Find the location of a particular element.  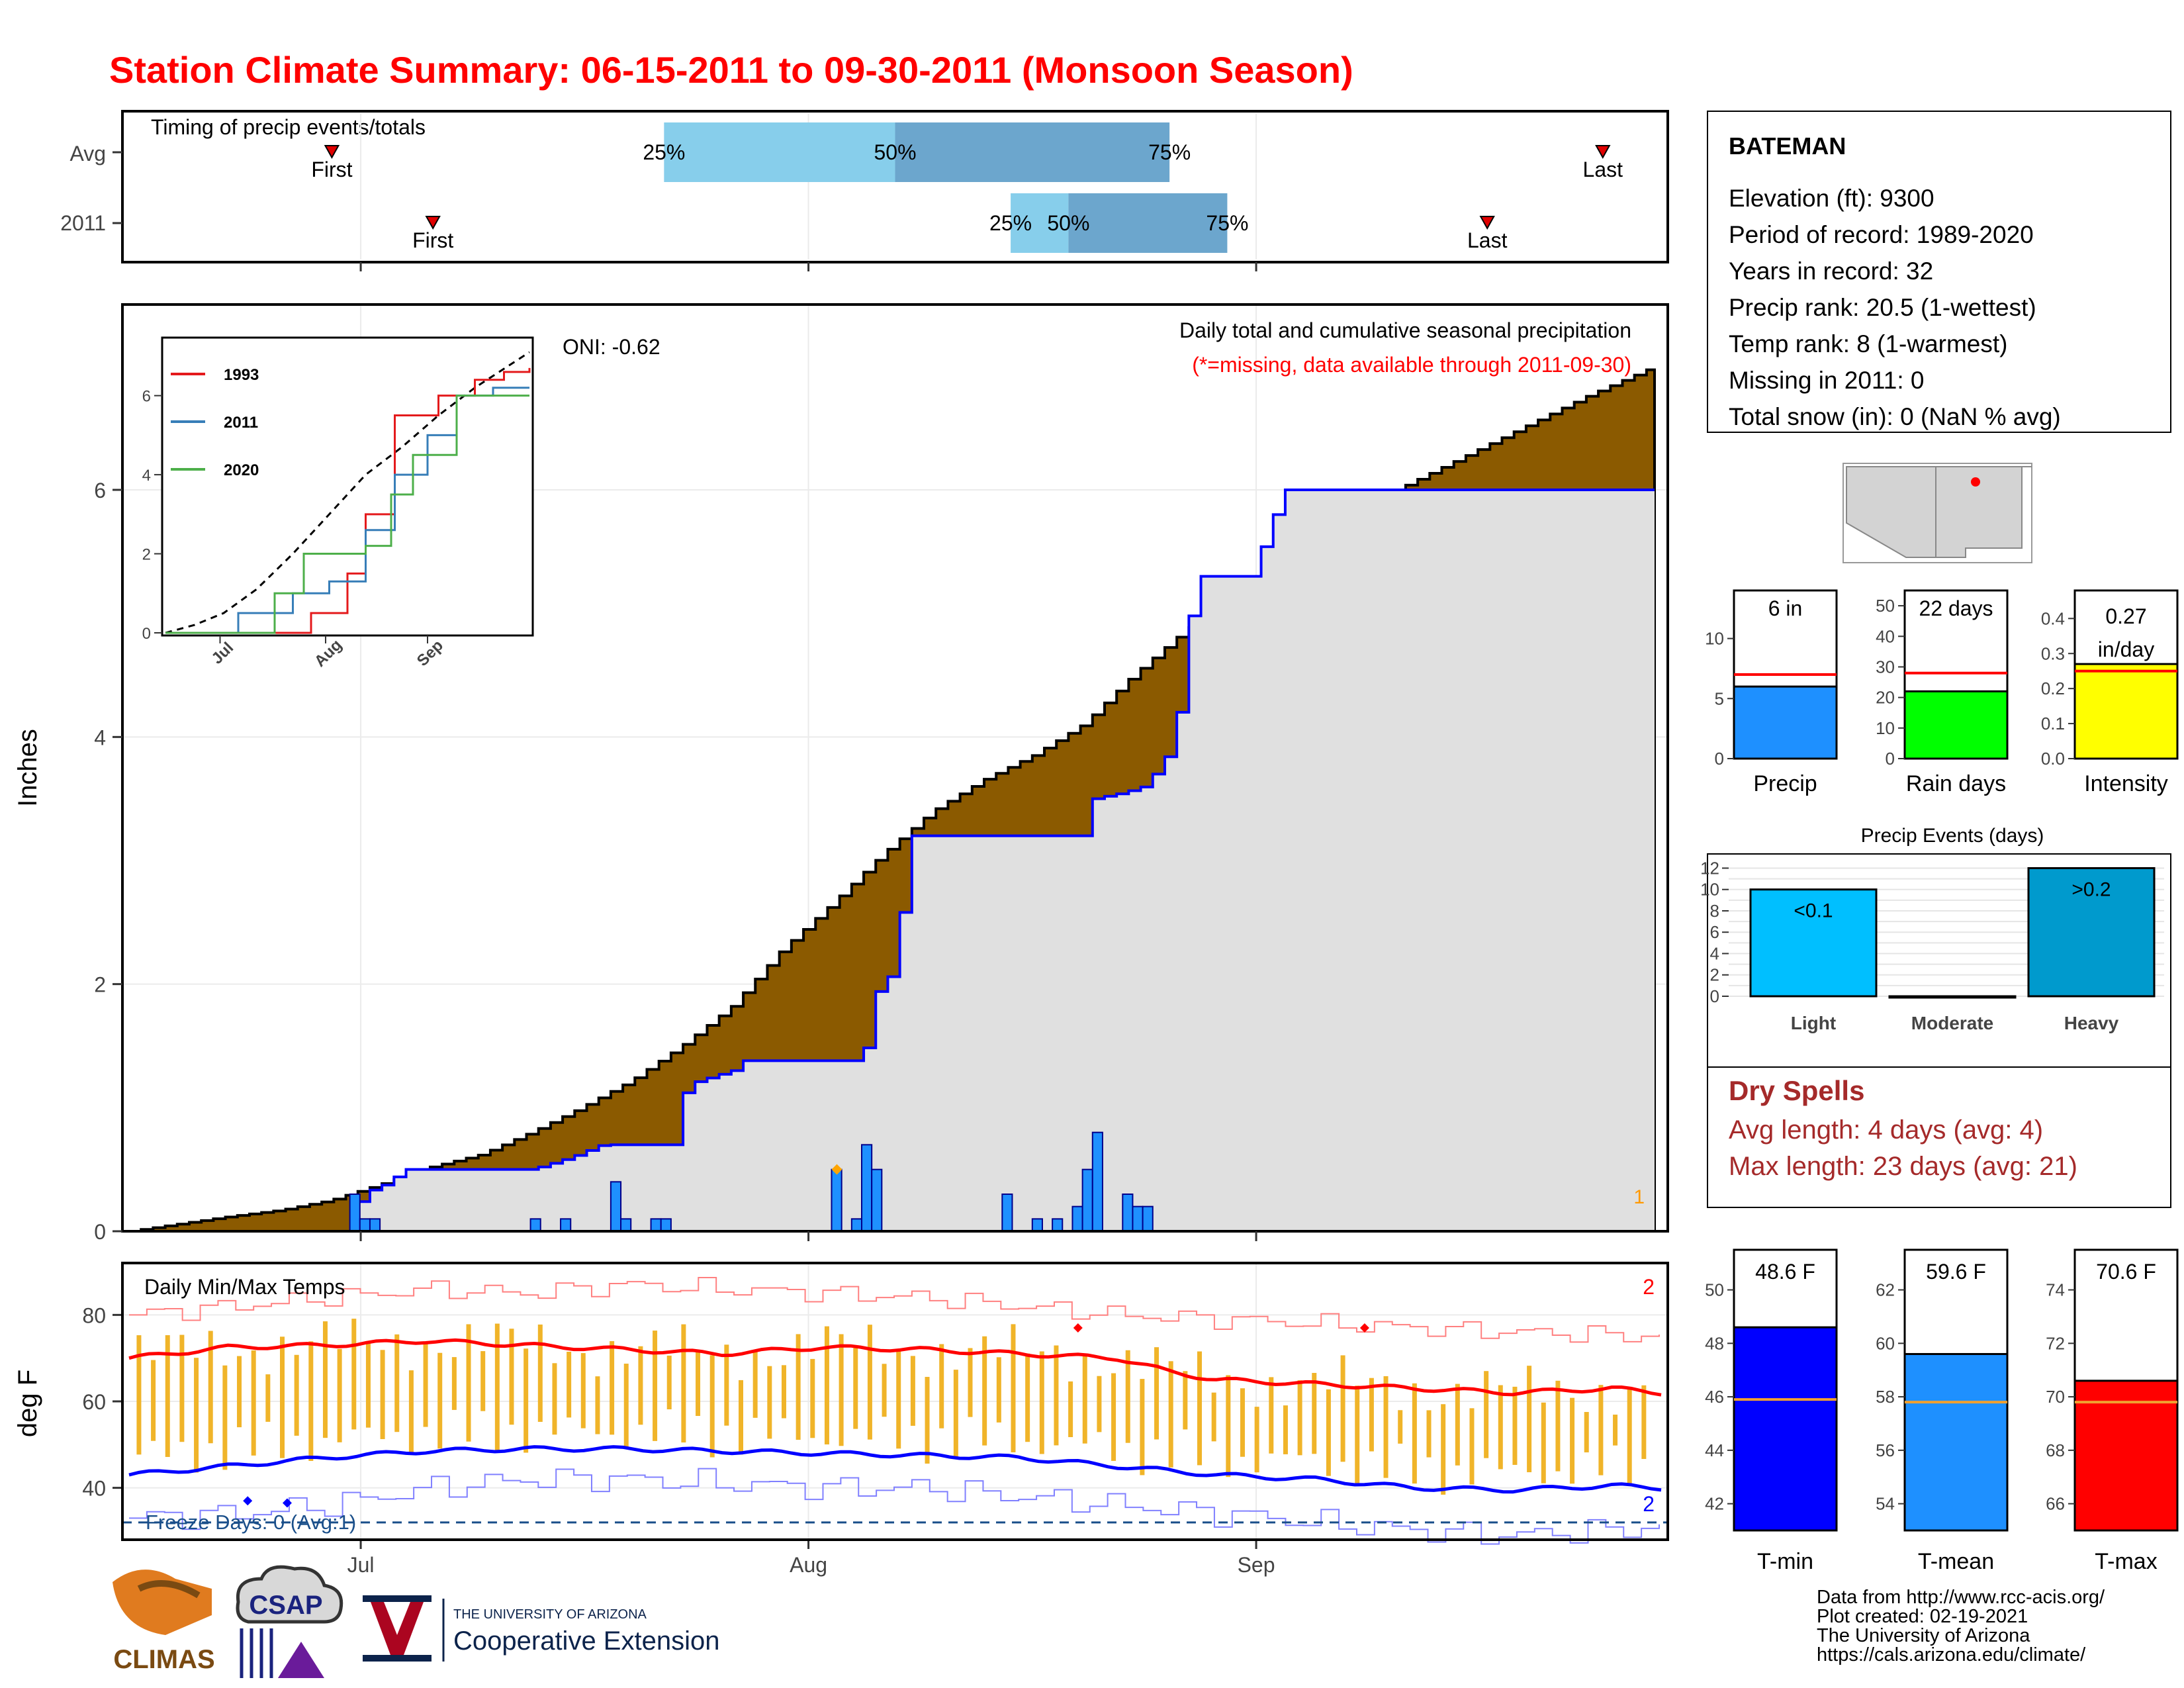

temp-bar-label: T-min is located at coordinates (1785, 1561).